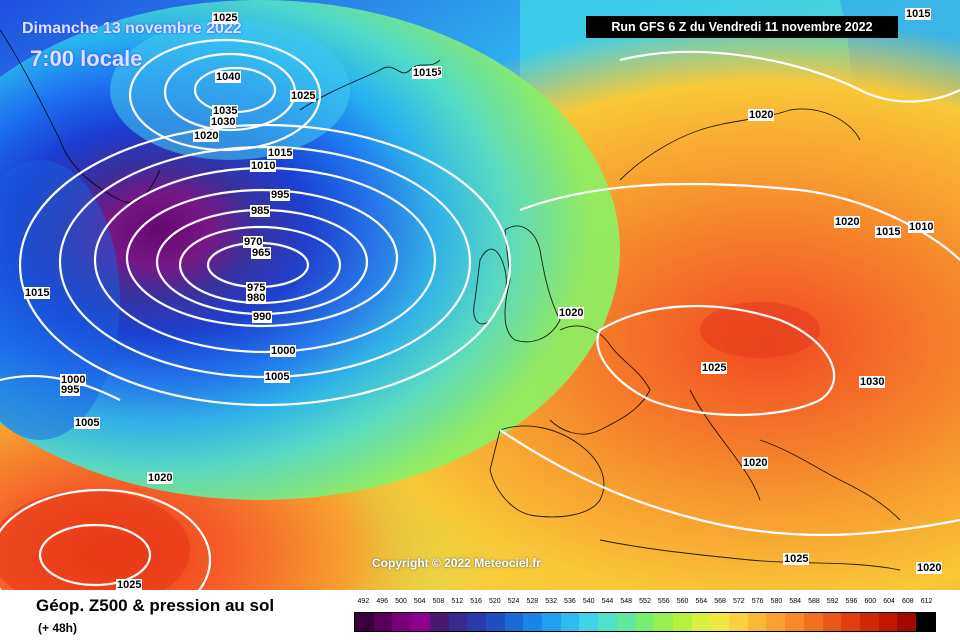 Image resolution: width=960 pixels, height=640 pixels. I want to click on pressure-label: 1035, so click(225, 111).